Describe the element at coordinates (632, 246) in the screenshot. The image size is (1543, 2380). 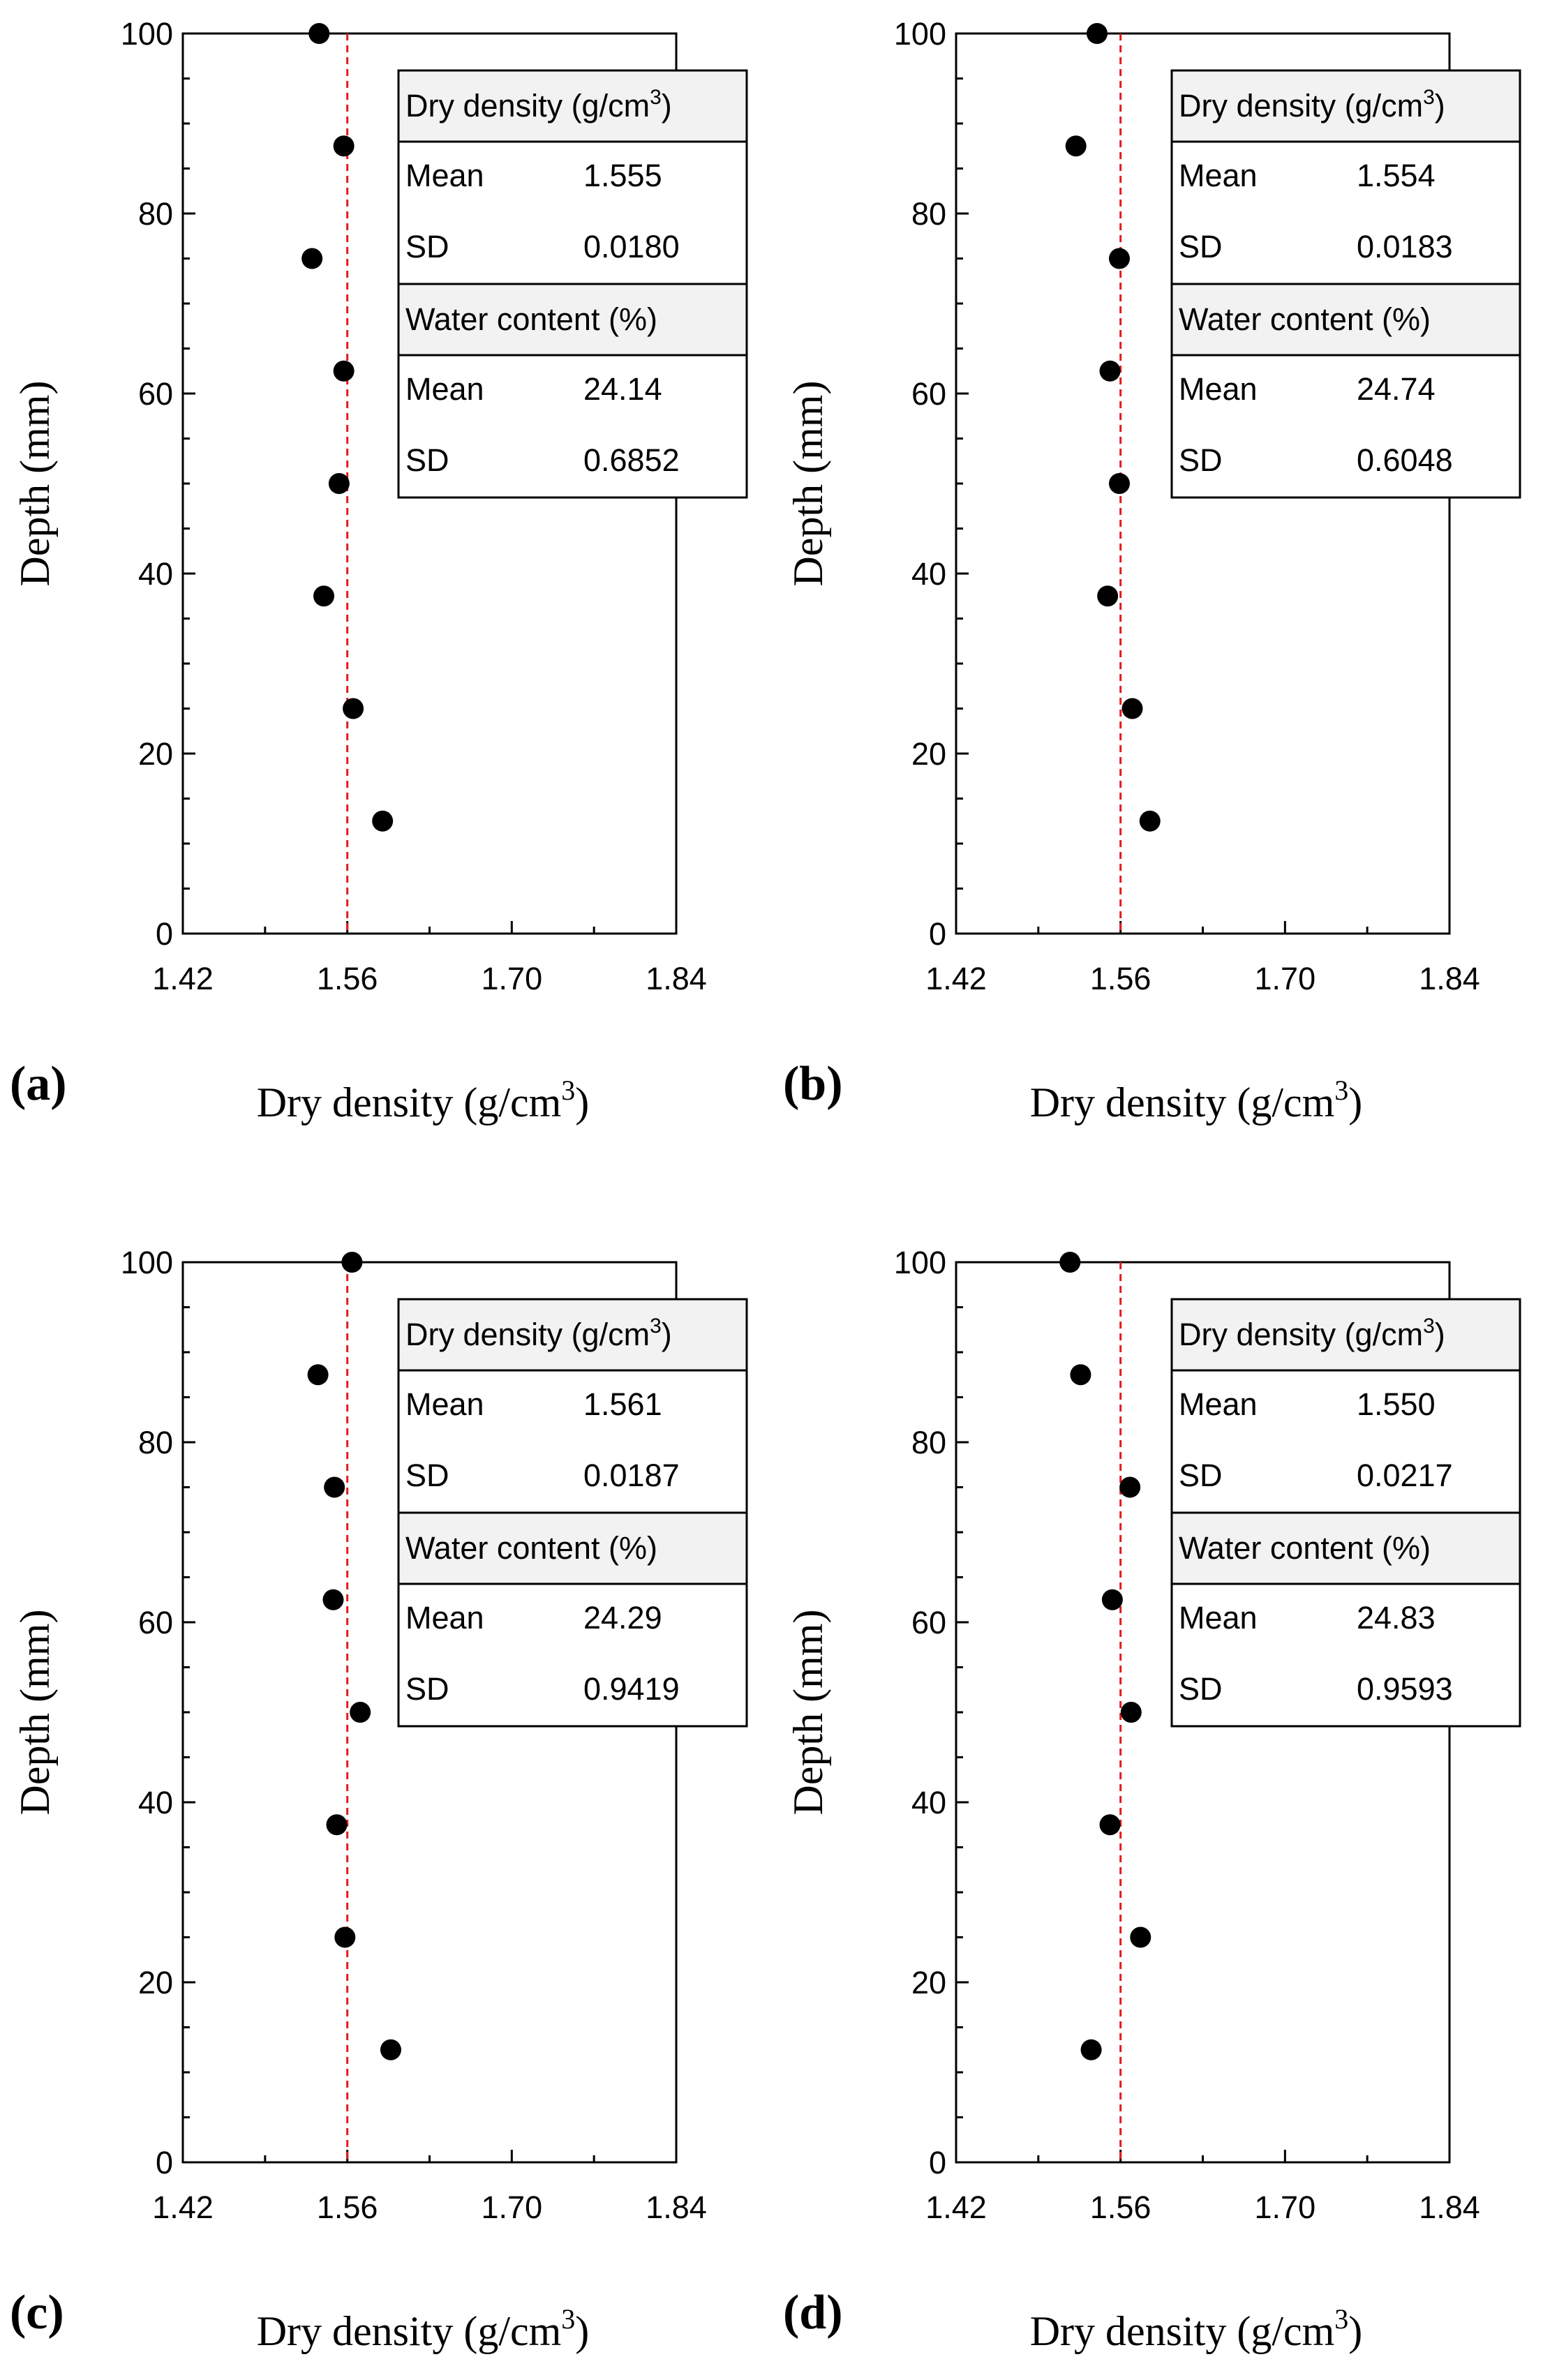
I see `stats-dry-sd-value: 0.0180` at that location.